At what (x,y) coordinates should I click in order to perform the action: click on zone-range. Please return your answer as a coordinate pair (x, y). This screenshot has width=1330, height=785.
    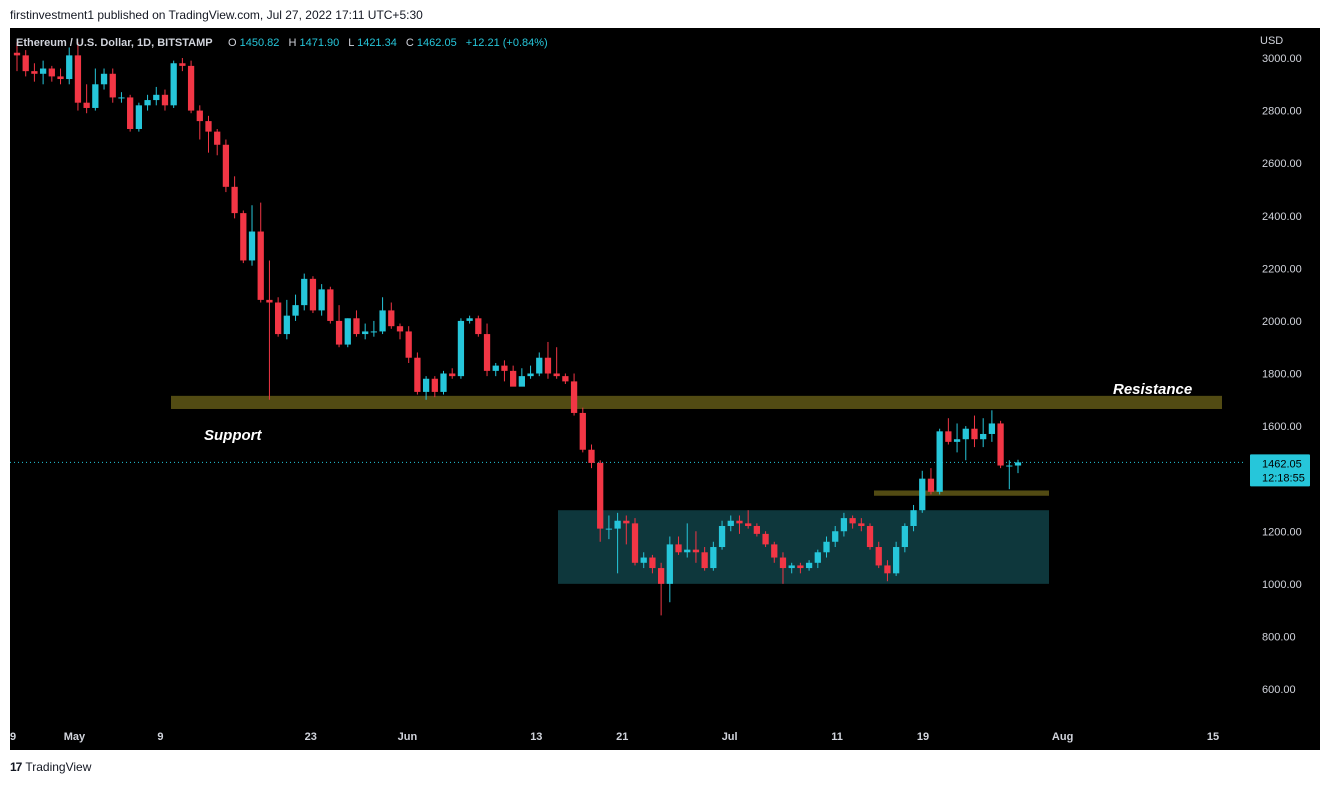
    Looking at the image, I should click on (803, 547).